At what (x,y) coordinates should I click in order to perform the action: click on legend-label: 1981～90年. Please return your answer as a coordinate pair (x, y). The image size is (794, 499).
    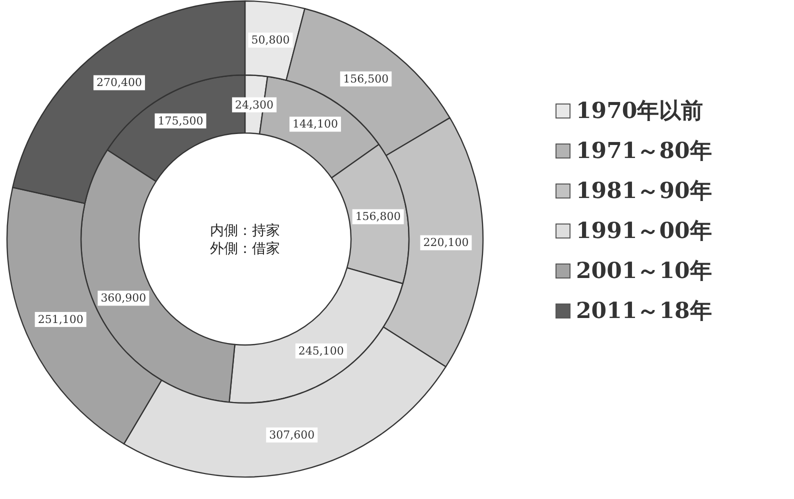
    Looking at the image, I should click on (644, 191).